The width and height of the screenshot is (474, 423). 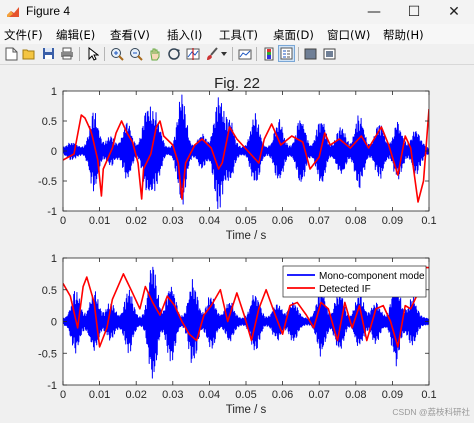 I want to click on save-icon, so click(x=48, y=53).